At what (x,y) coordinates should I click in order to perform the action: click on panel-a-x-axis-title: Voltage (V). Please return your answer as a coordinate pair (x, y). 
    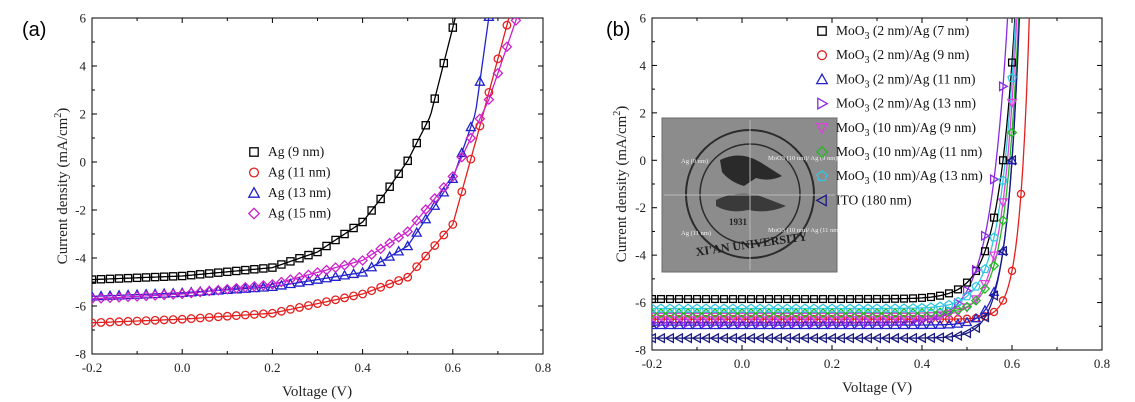
    Looking at the image, I should click on (317, 392).